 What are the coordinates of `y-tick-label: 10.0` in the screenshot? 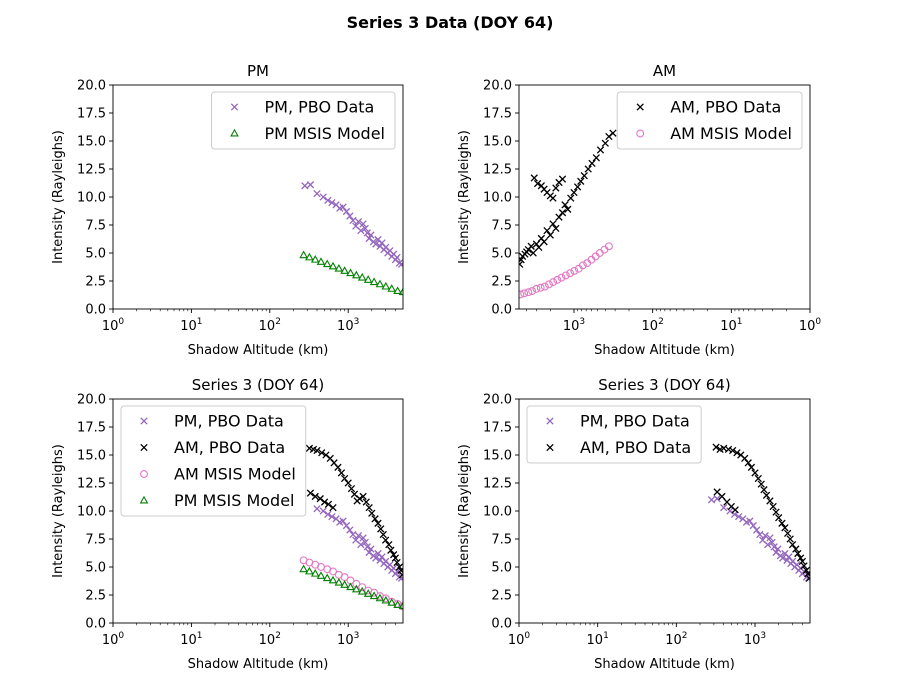 It's located at (91, 198).